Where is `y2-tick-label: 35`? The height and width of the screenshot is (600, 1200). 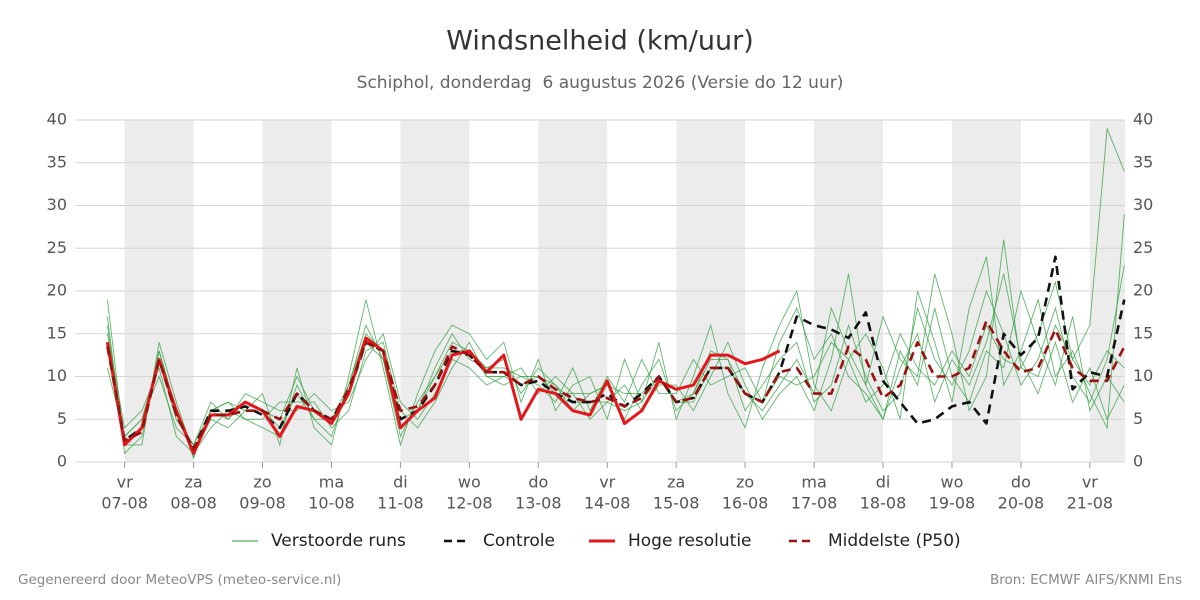 y2-tick-label: 35 is located at coordinates (1143, 161).